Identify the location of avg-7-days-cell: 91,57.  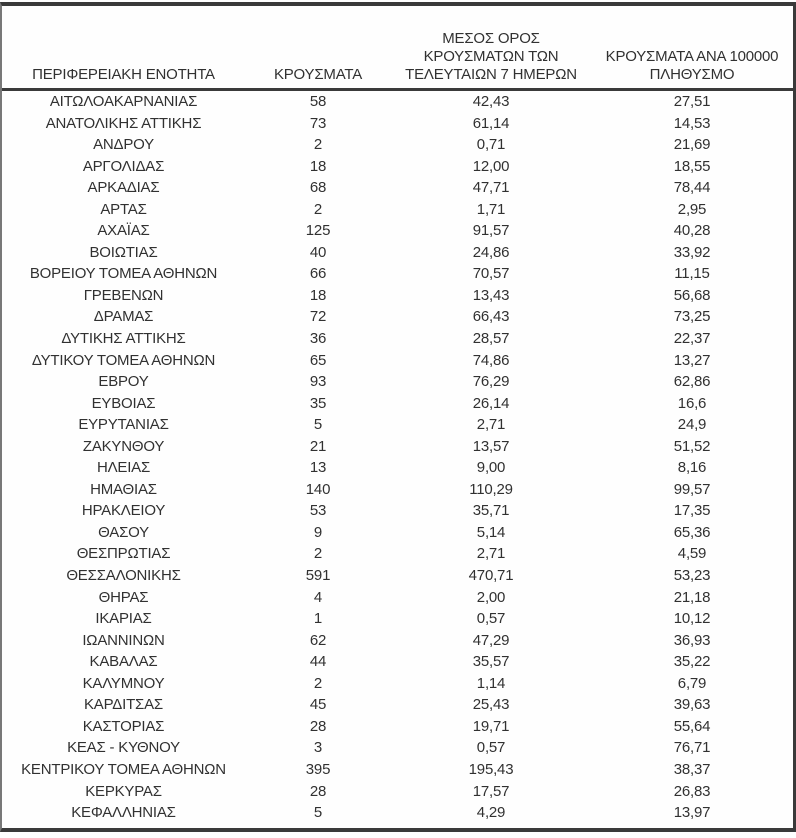
(491, 231).